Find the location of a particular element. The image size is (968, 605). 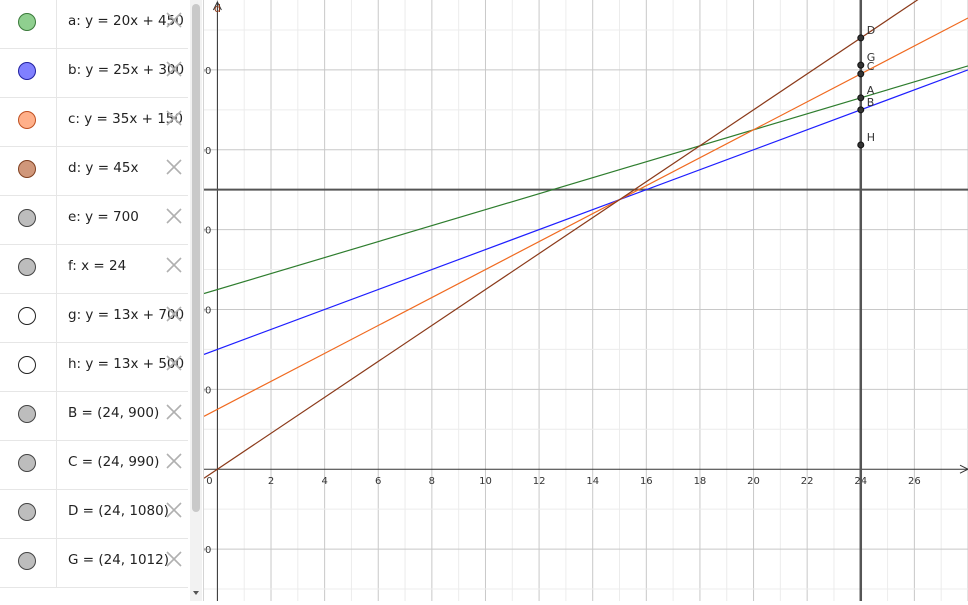

x-tick-label: 8 is located at coordinates (432, 481).